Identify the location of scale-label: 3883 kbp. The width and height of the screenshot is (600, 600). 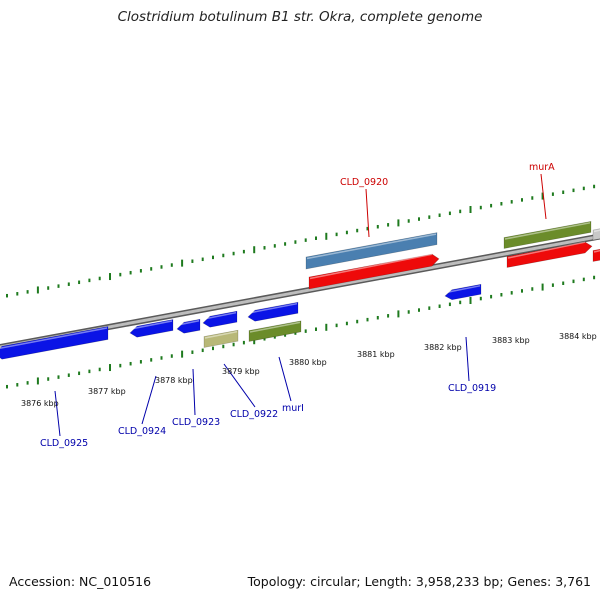
(511, 340).